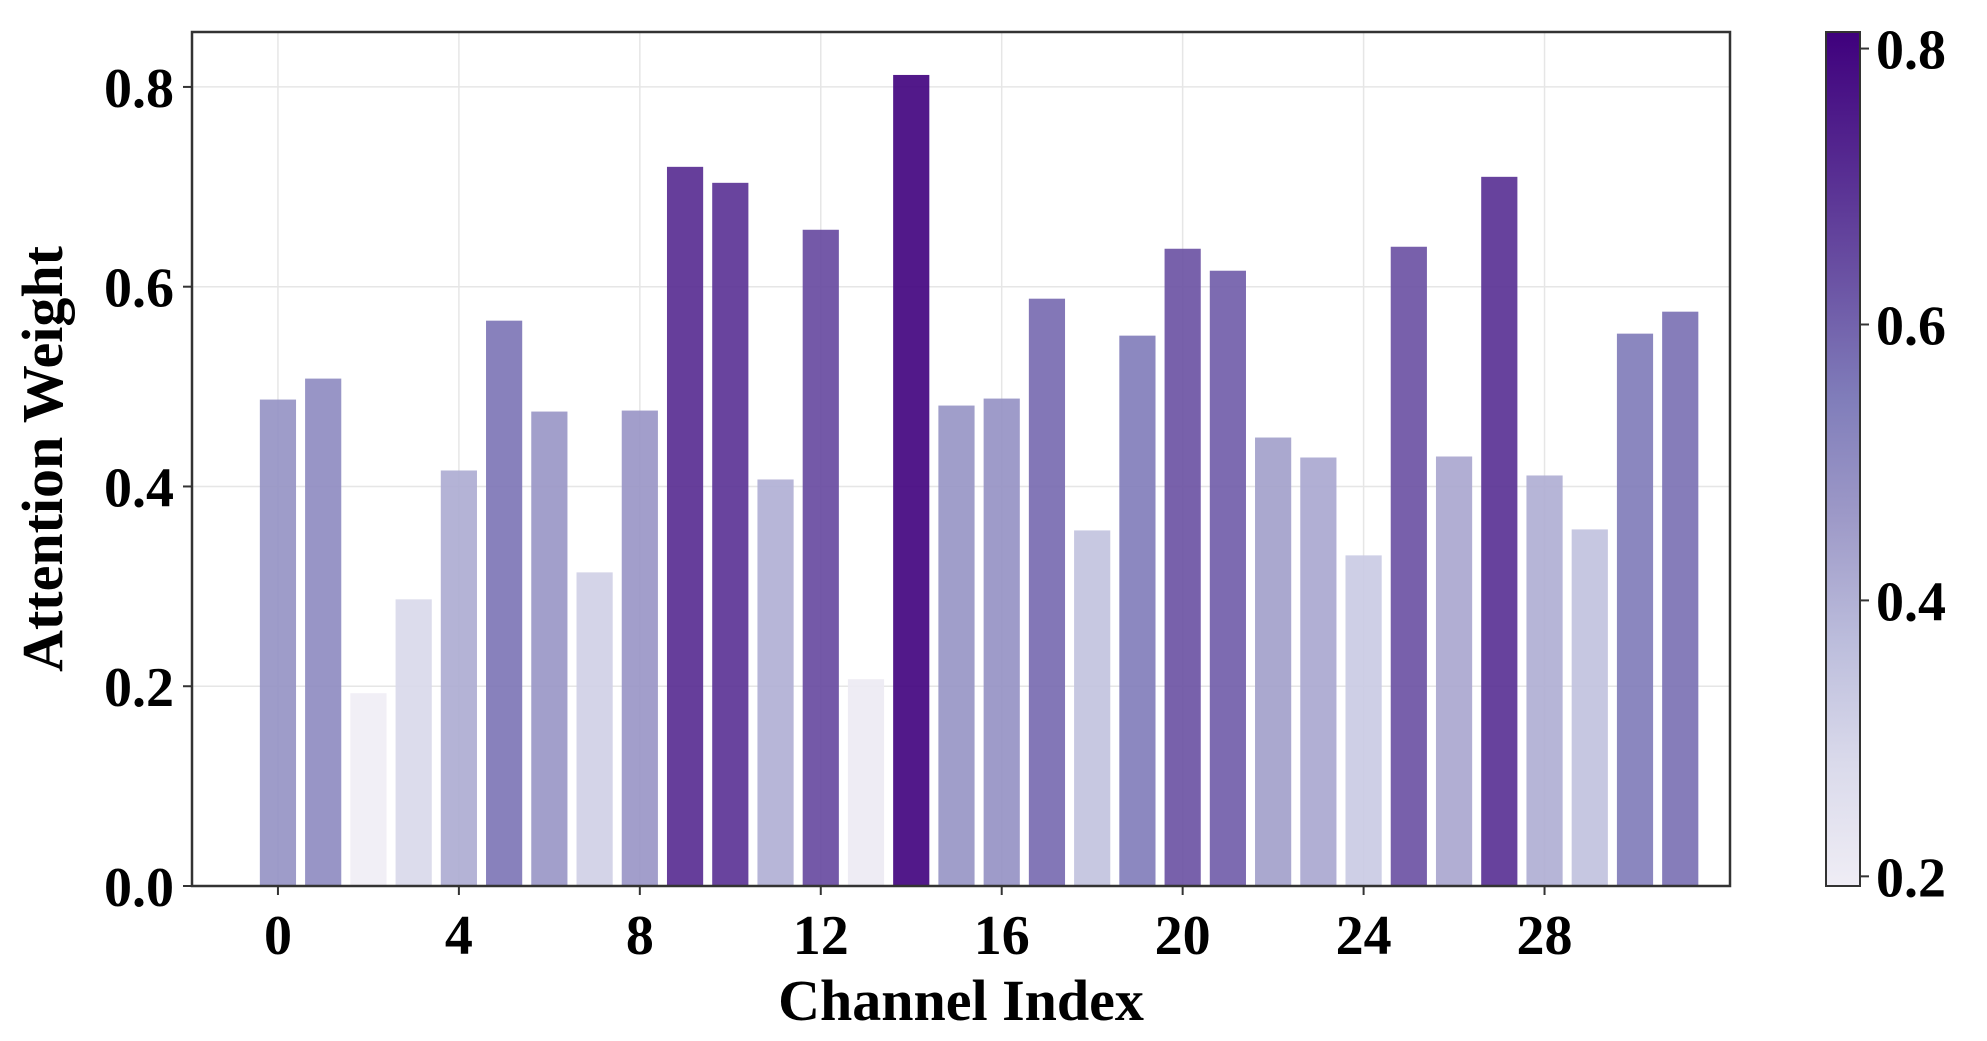 The height and width of the screenshot is (1041, 1987). I want to click on x-tick-label: 8, so click(640, 936).